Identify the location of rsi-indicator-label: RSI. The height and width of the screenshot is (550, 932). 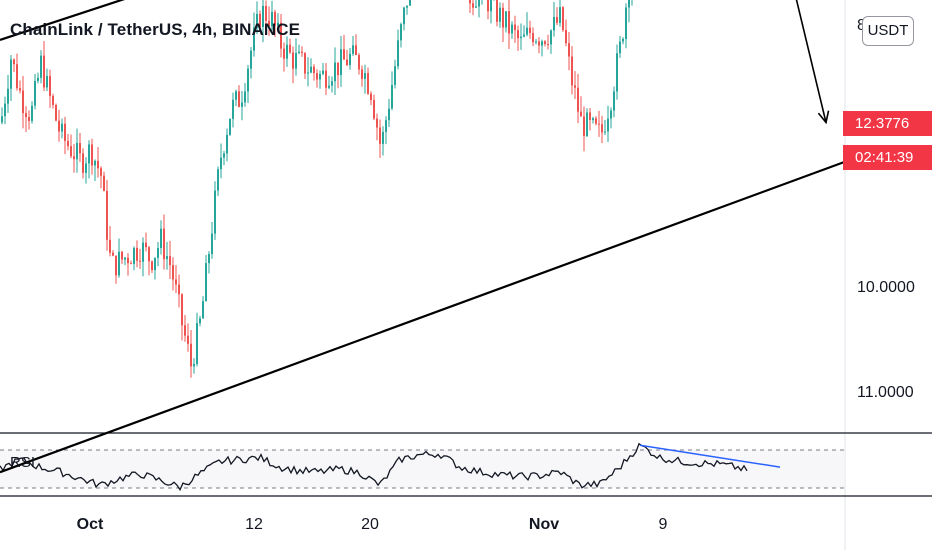
(23, 462).